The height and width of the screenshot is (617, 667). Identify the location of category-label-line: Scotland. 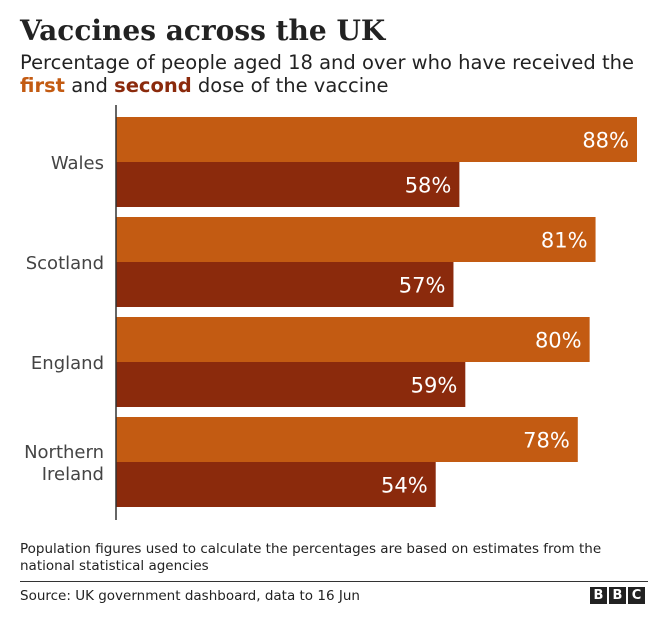
(65, 263).